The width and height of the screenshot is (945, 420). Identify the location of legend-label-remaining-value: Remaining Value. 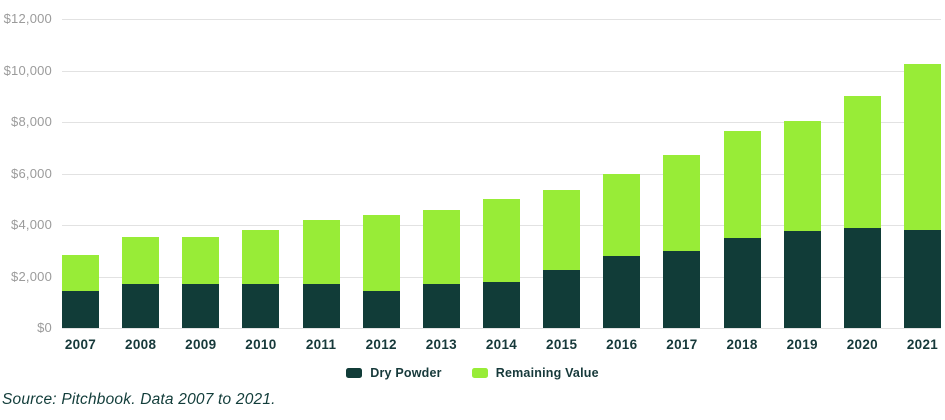
(547, 373).